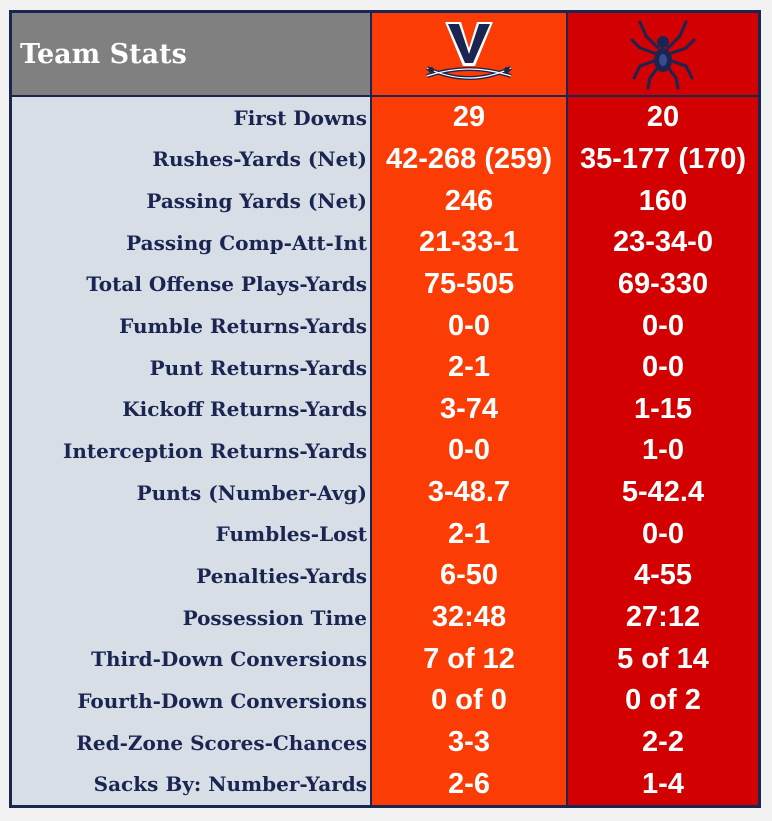 The image size is (772, 821). I want to click on row-label: Fumbles-Lost, so click(191, 534).